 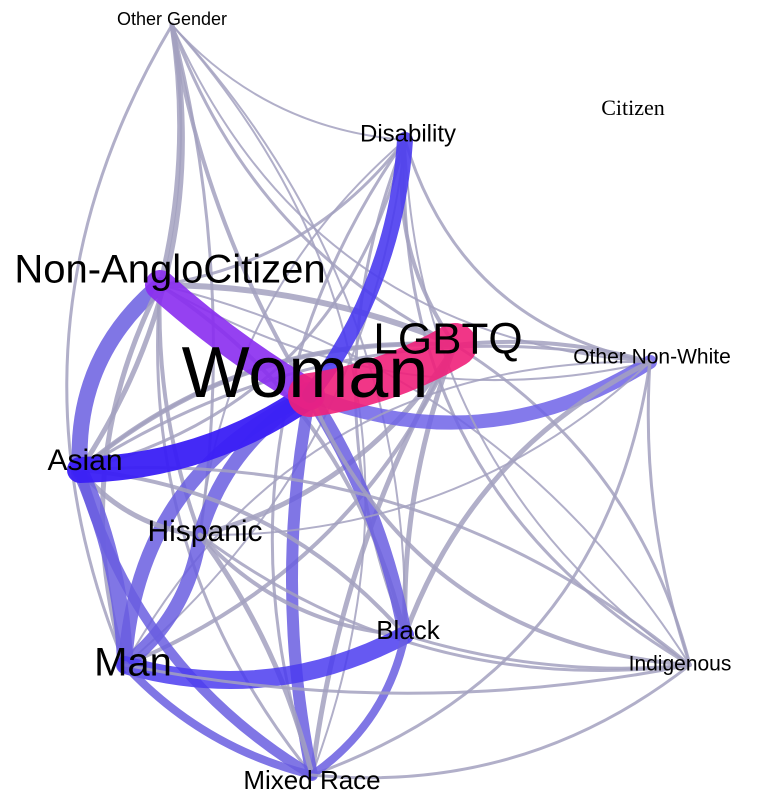 I want to click on node-label: Other Gender, so click(x=172, y=19).